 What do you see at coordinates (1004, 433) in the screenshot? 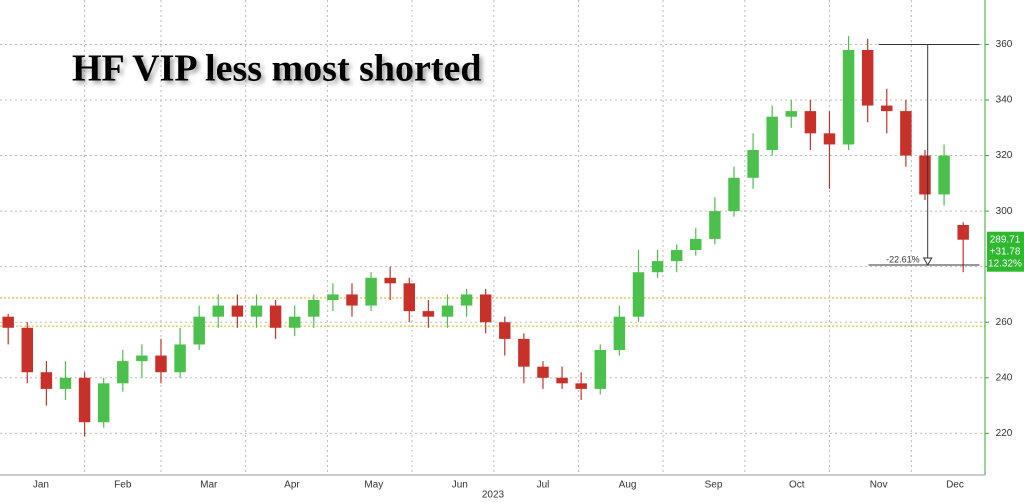
I see `y-tick-label: 220` at bounding box center [1004, 433].